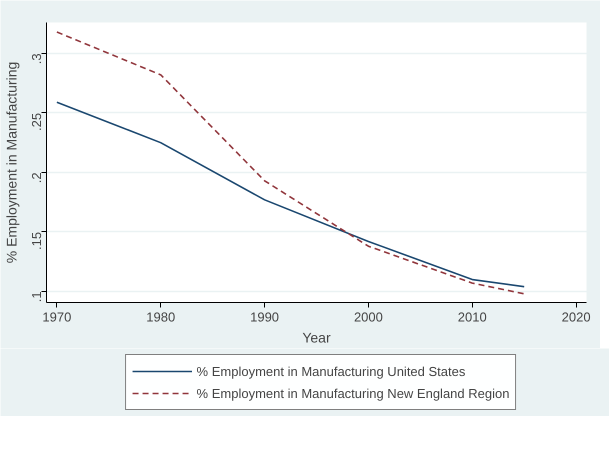 This screenshot has width=609, height=451. I want to click on x-tick-label: 2020, so click(576, 317).